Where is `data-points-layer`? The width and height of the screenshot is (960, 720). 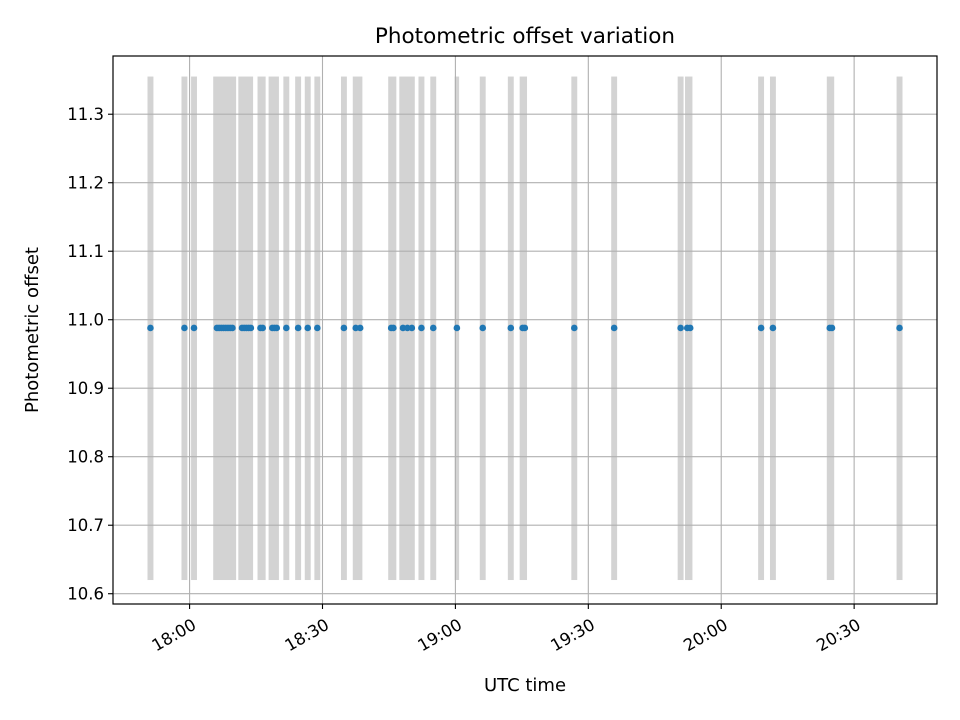 data-points-layer is located at coordinates (525, 328).